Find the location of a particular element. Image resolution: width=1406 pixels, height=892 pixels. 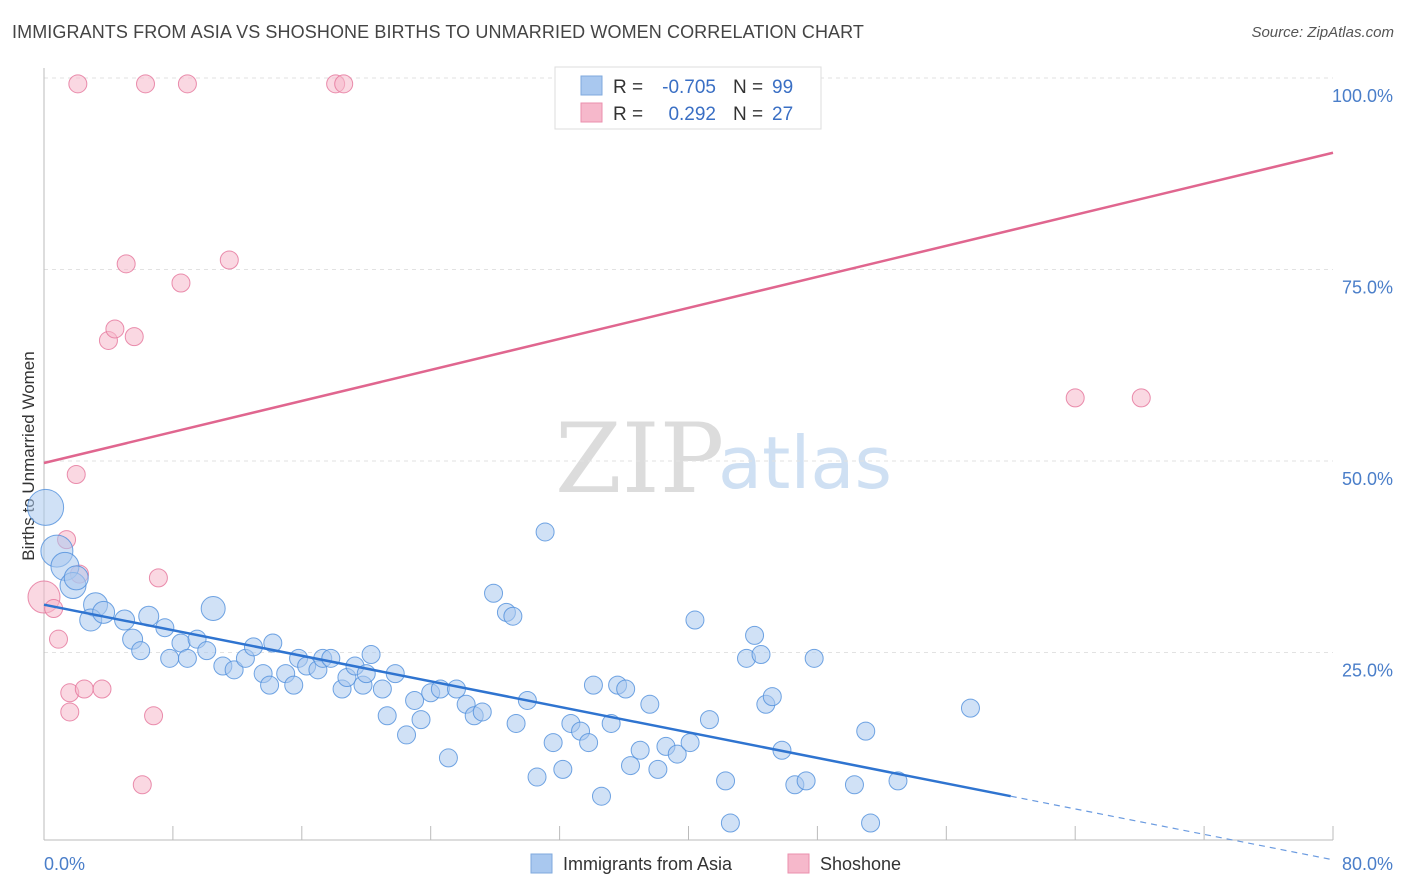

legend-r-label-shoshone: R = is located at coordinates (628, 114).